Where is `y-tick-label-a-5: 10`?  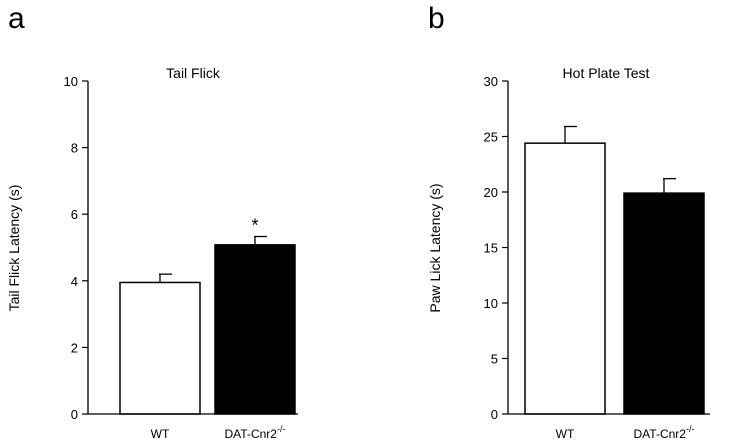
y-tick-label-a-5: 10 is located at coordinates (71, 81).